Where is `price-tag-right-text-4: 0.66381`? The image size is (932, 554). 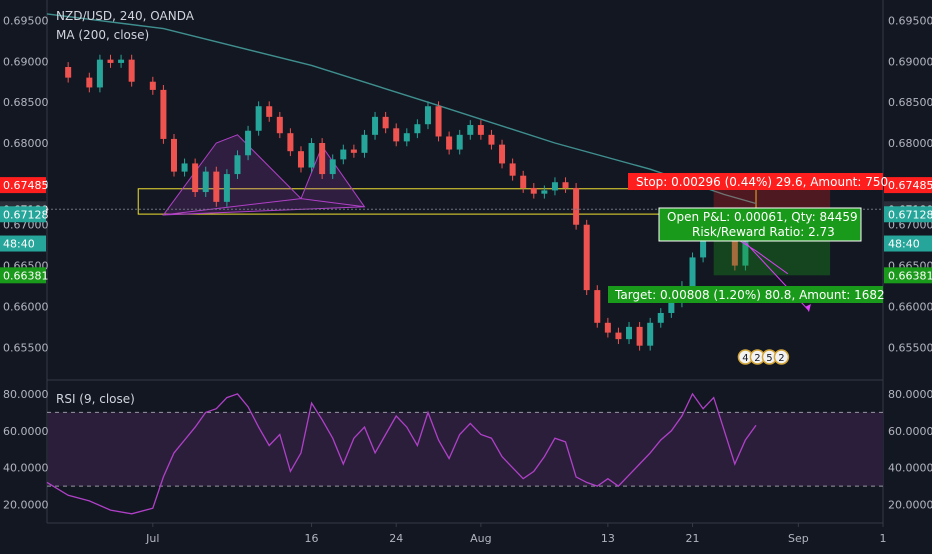
price-tag-right-text-4: 0.66381 is located at coordinates (910, 275).